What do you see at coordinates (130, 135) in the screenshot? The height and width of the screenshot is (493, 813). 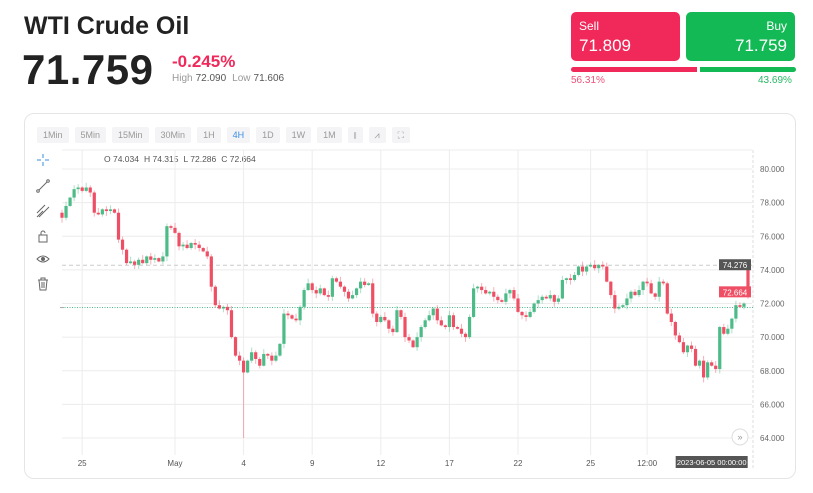 I see `timeframe-15min: 15Min` at bounding box center [130, 135].